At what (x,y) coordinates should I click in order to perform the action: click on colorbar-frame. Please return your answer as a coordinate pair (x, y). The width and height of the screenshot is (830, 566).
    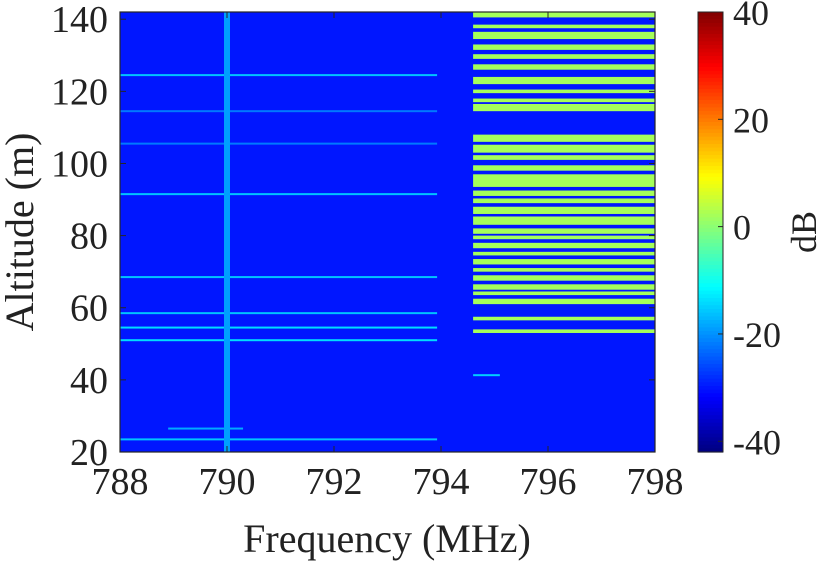
    Looking at the image, I should click on (710, 232).